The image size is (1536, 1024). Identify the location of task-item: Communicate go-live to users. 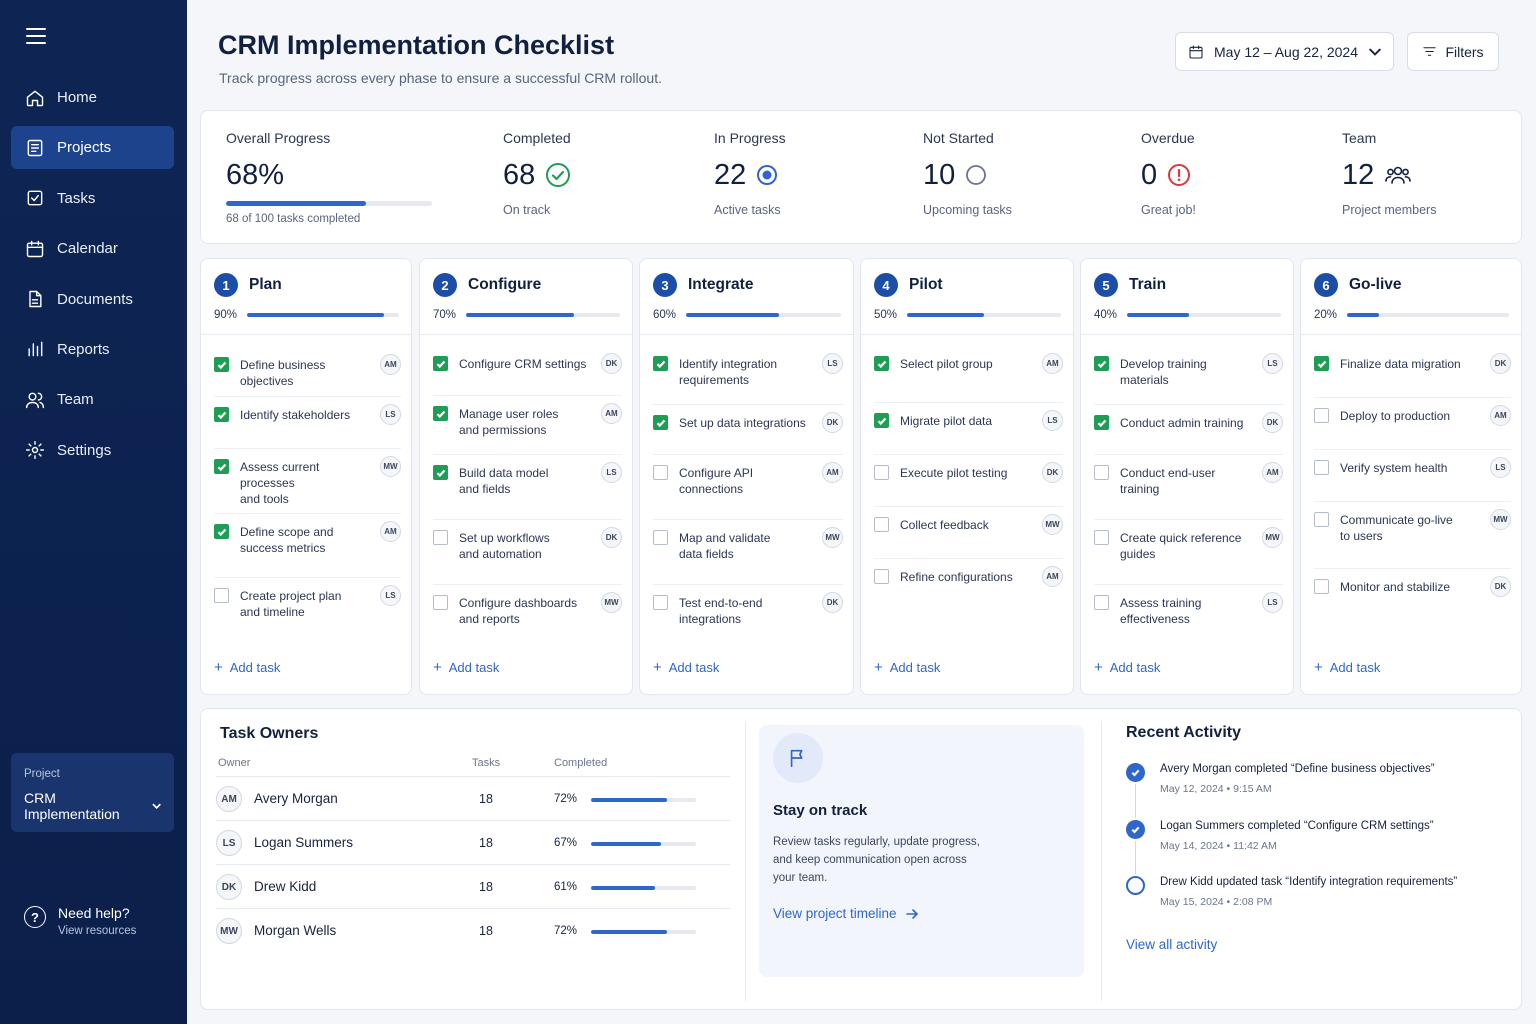
(1395, 528).